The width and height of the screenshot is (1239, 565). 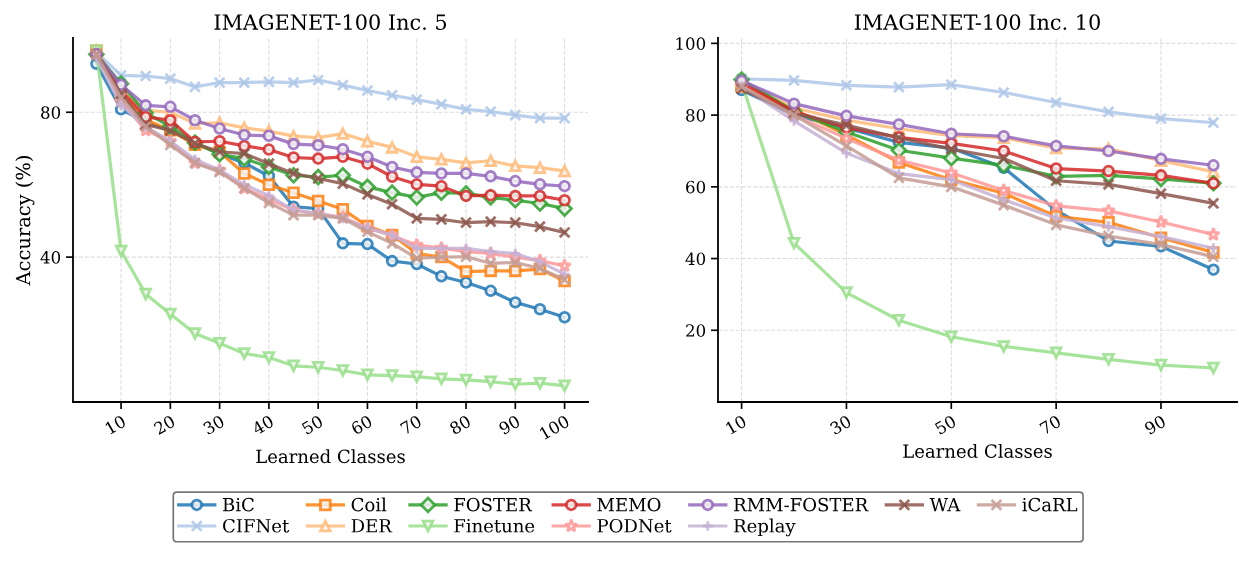 What do you see at coordinates (361, 425) in the screenshot?
I see `x-tick-label: 60` at bounding box center [361, 425].